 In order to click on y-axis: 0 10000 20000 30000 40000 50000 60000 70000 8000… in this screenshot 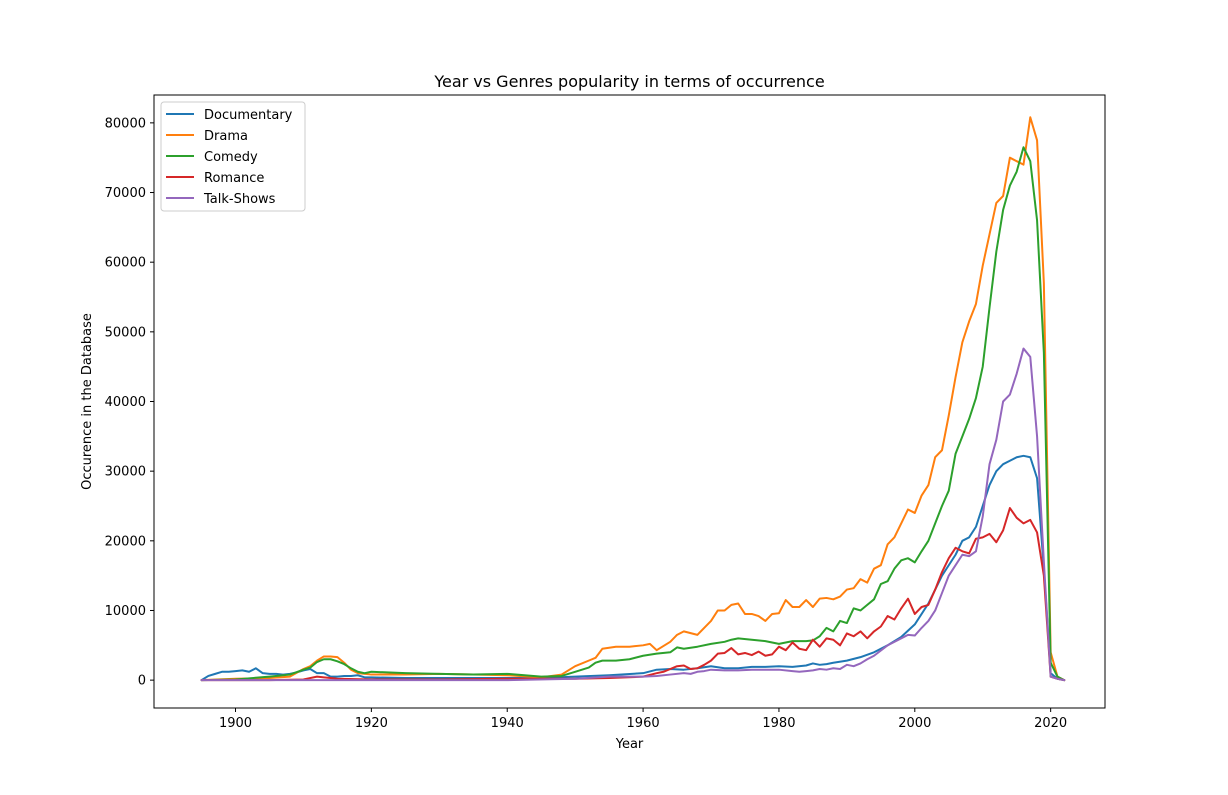, I will do `click(129, 402)`.